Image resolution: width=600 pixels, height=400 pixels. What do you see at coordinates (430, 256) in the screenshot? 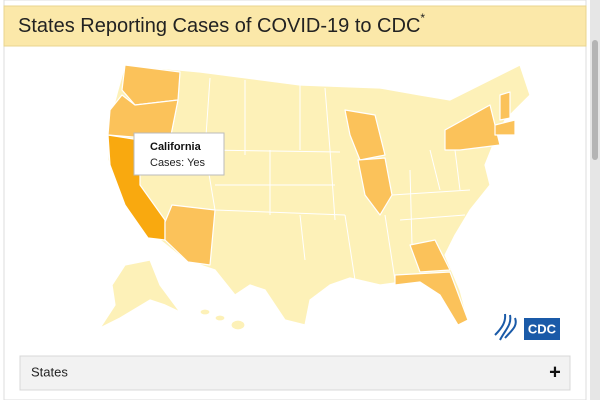
I see `state-georgia` at bounding box center [430, 256].